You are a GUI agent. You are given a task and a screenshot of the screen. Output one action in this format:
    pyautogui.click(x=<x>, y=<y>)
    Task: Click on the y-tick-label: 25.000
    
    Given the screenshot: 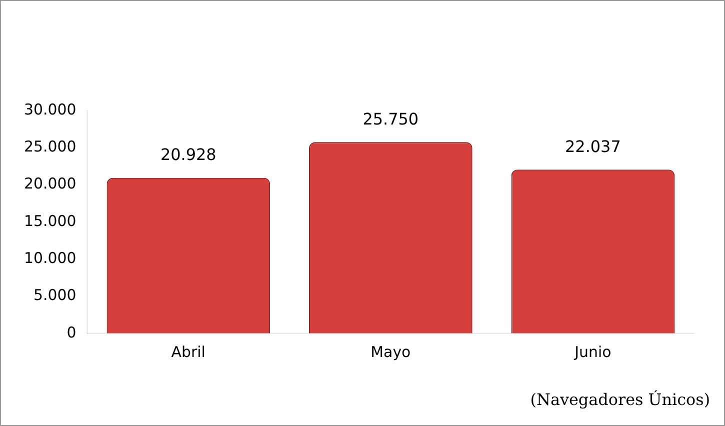 What is the action you would take?
    pyautogui.click(x=50, y=147)
    